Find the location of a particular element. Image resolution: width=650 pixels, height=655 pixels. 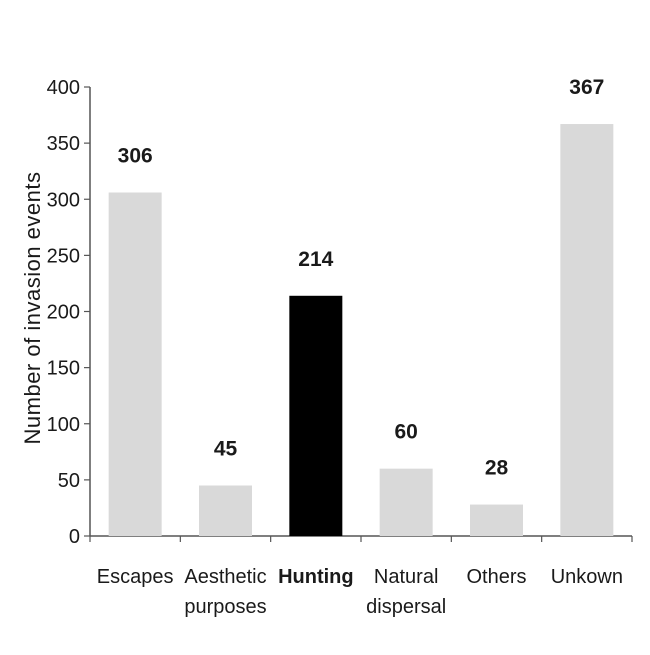

x-category-label: Unkown is located at coordinates (587, 577).